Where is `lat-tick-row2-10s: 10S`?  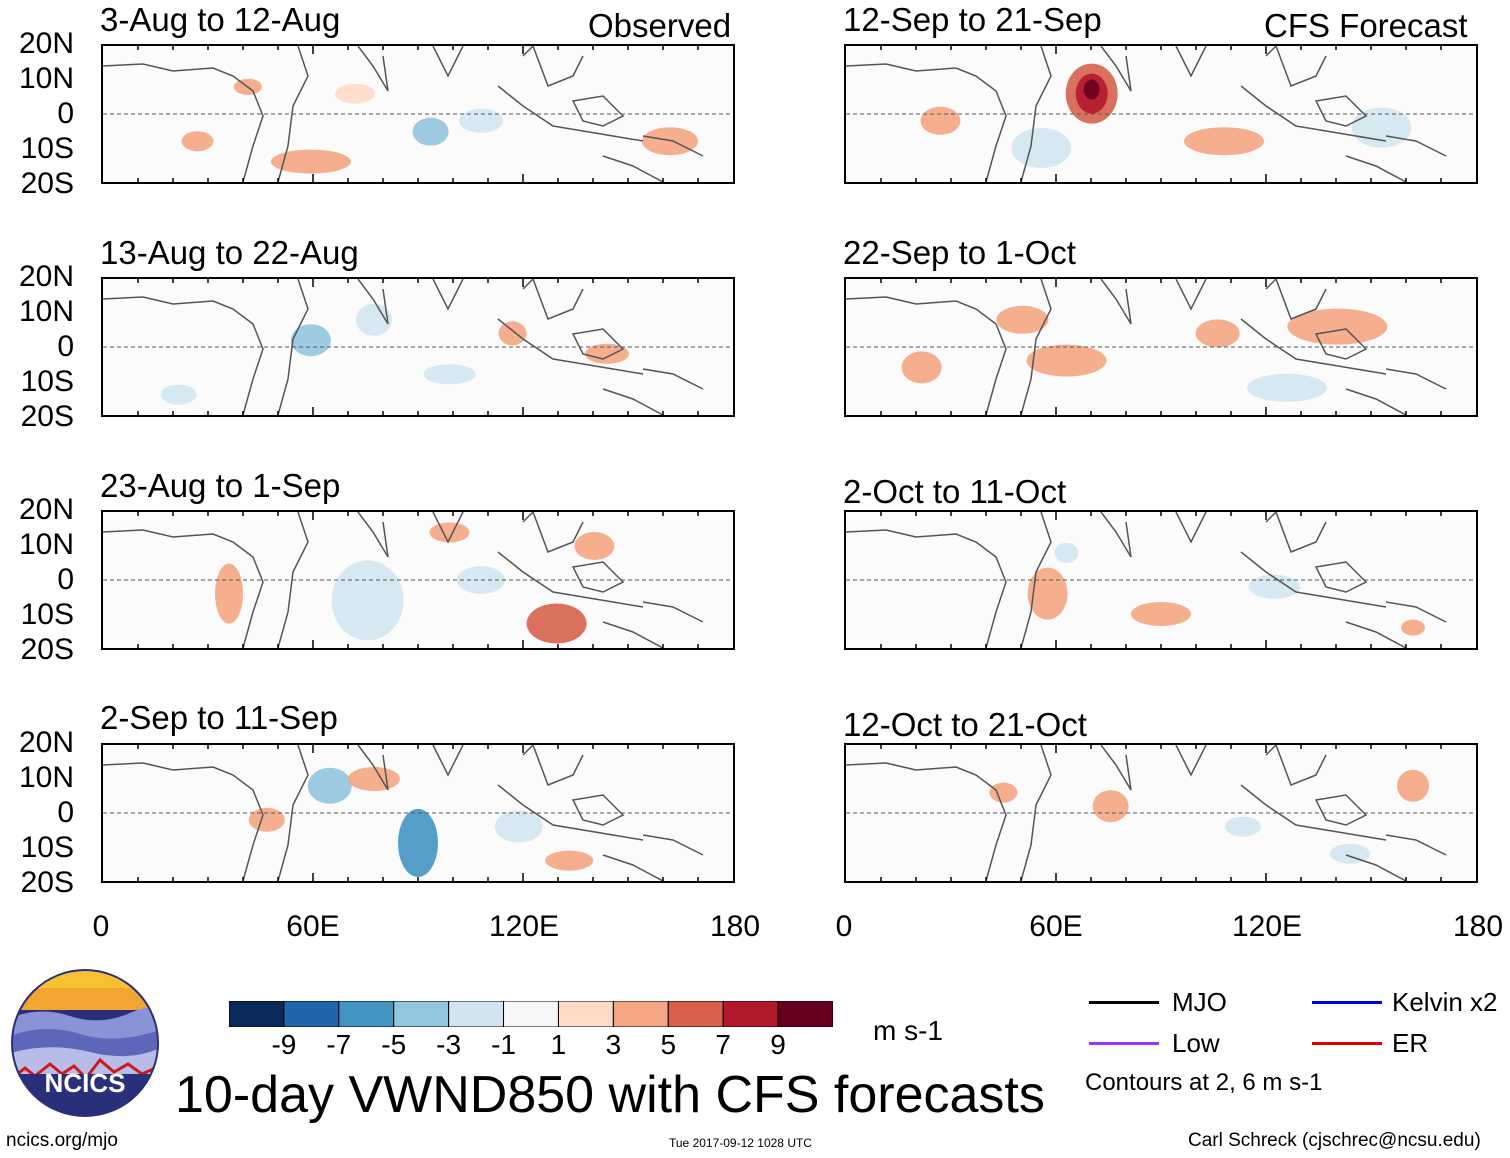
lat-tick-row2-10s: 10S is located at coordinates (47, 381).